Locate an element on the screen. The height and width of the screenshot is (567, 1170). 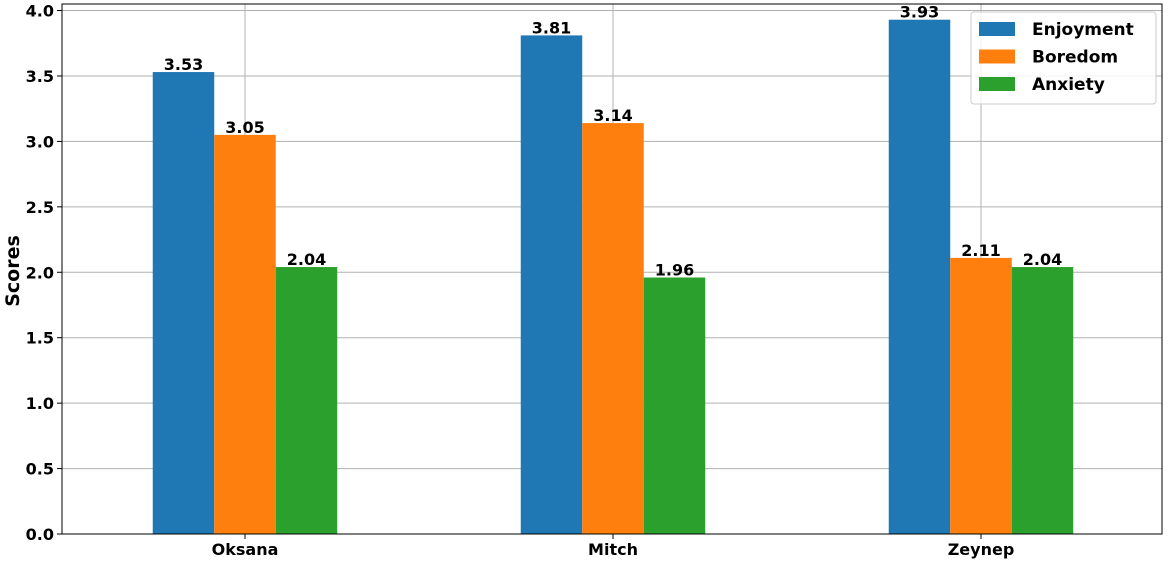
legend: Enjoyment Boredom Anxiety is located at coordinates (1063, 58).